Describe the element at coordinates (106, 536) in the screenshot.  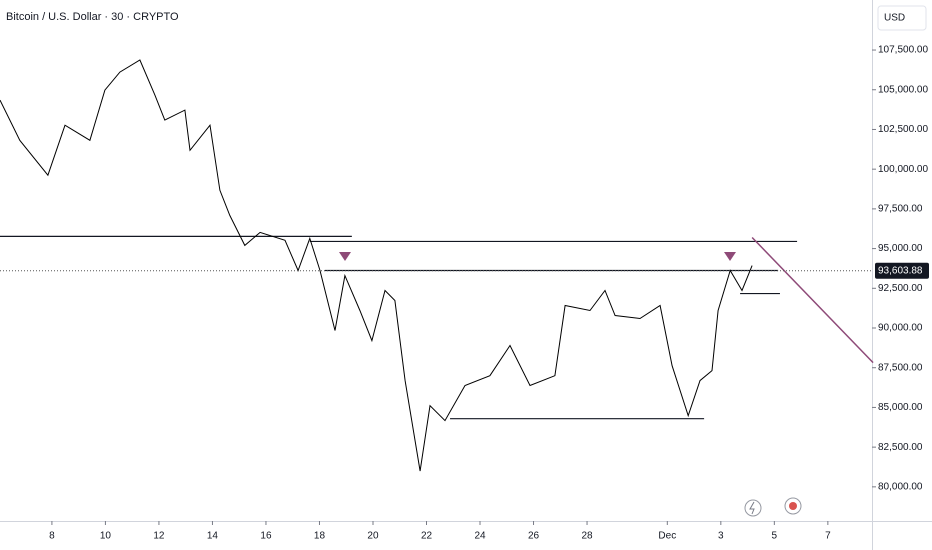
I see `x-tick-label: 10` at that location.